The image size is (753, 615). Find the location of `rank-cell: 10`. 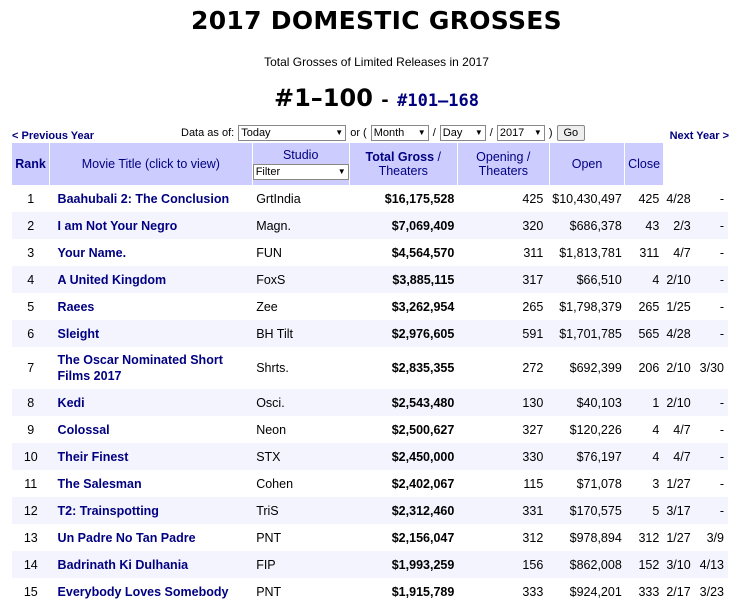

rank-cell: 10 is located at coordinates (30, 456).